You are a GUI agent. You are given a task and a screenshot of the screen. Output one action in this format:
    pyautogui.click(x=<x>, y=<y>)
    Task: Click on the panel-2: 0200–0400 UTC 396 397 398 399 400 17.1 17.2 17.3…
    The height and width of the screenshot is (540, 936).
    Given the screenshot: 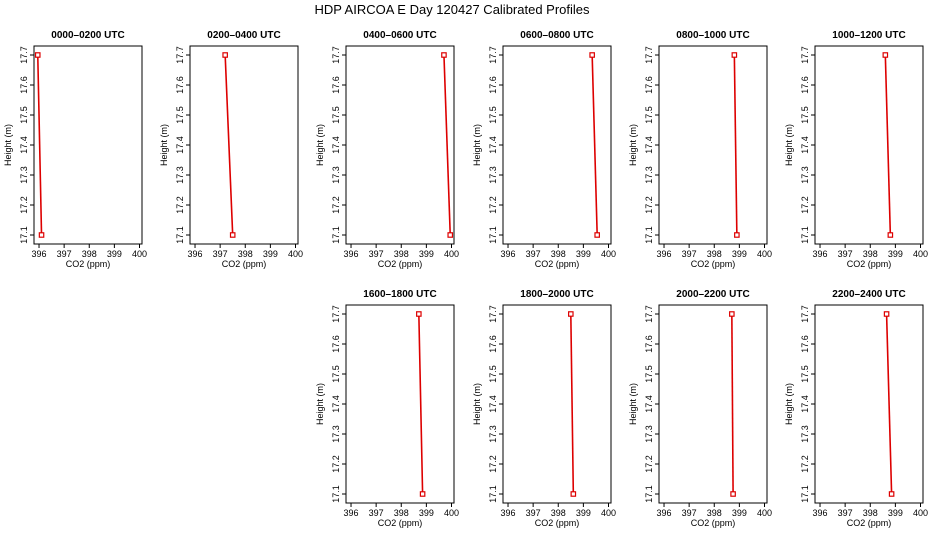 What is the action you would take?
    pyautogui.click(x=231, y=149)
    